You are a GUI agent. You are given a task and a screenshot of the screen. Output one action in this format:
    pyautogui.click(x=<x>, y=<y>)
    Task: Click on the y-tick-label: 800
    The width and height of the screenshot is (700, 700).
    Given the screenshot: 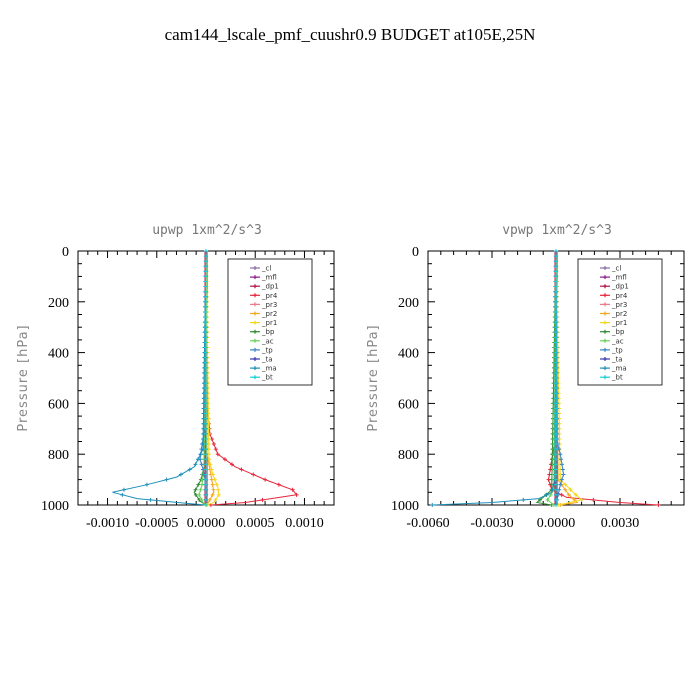 What is the action you would take?
    pyautogui.click(x=408, y=455)
    